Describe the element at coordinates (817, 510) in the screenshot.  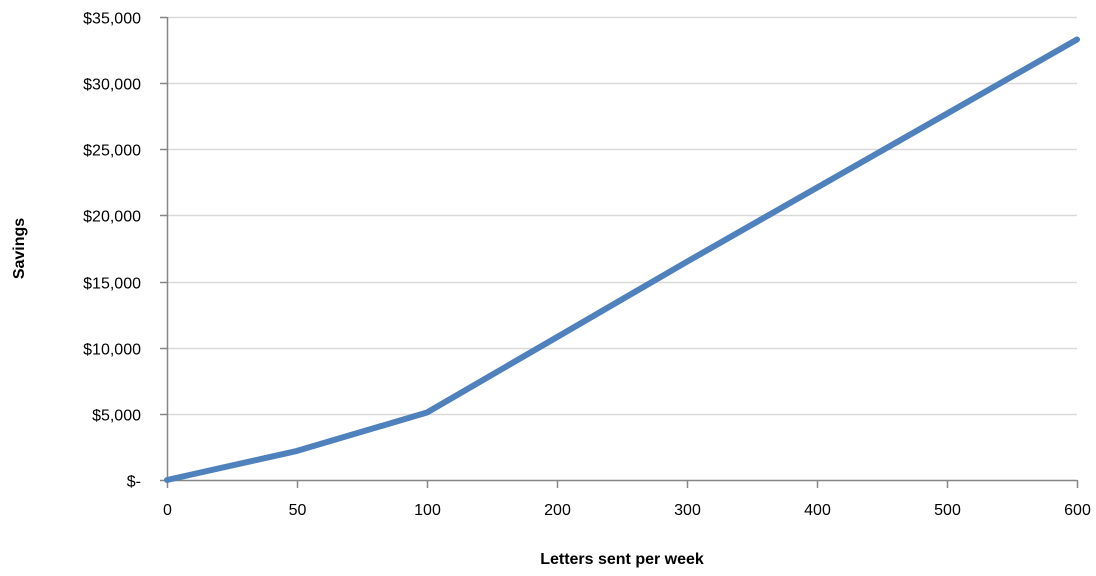
I see `x-tick-label: 400` at that location.